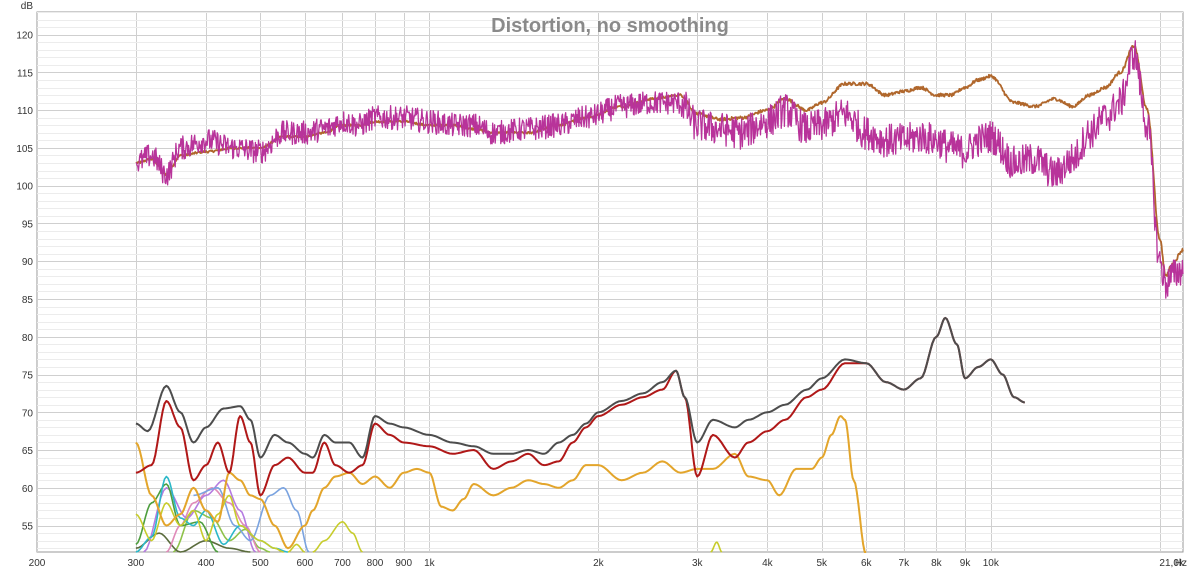 Image resolution: width=1200 pixels, height=573 pixels. Describe the element at coordinates (822, 563) in the screenshot. I see `x-tick-label: 5k` at that location.